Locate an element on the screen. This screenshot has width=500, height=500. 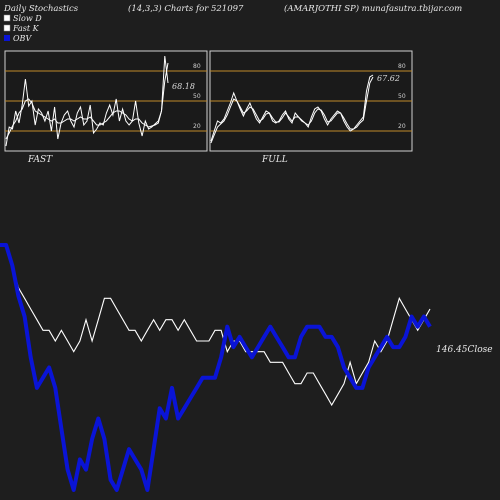
full-last-value-label: 67.62 is located at coordinates (388, 78).